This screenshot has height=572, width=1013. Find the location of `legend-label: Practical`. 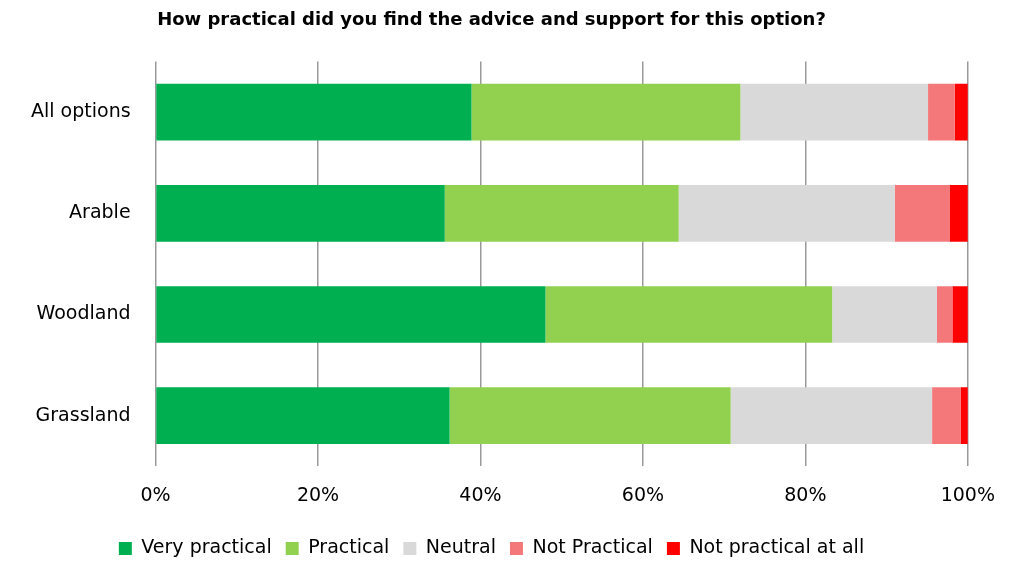

legend-label: Practical is located at coordinates (349, 546).